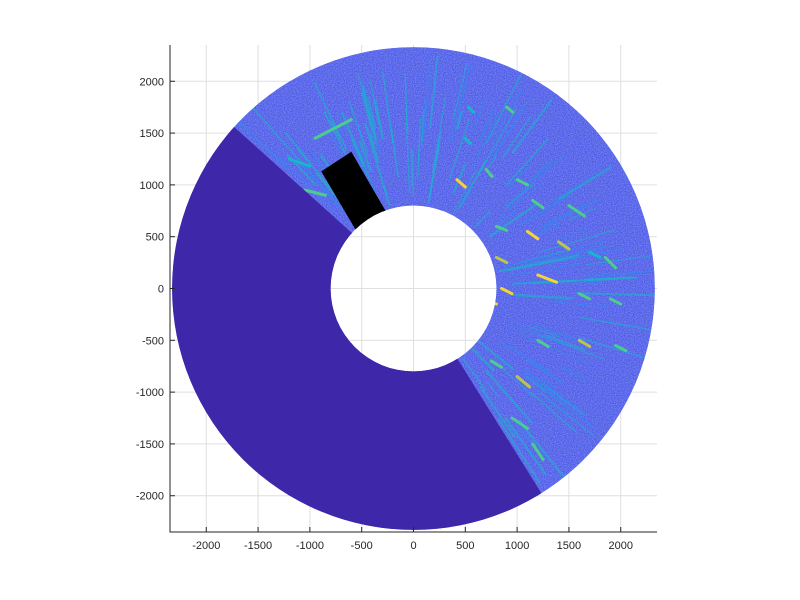 This screenshot has height=600, width=800. I want to click on y-tick-label: 2000, so click(152, 82).